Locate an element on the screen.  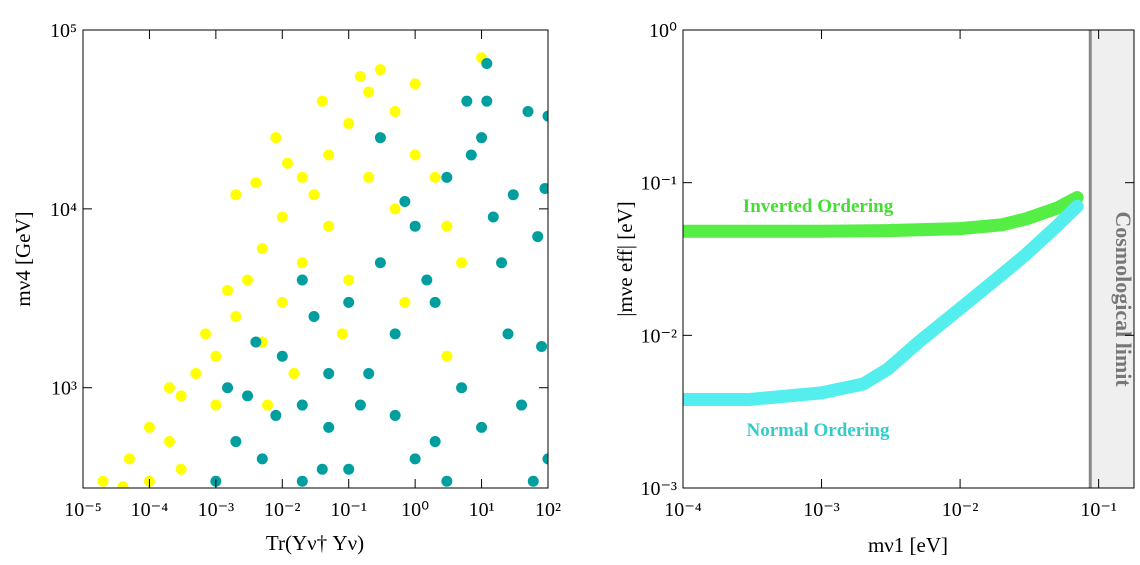
x-tick-label: 10² is located at coordinates (548, 510).